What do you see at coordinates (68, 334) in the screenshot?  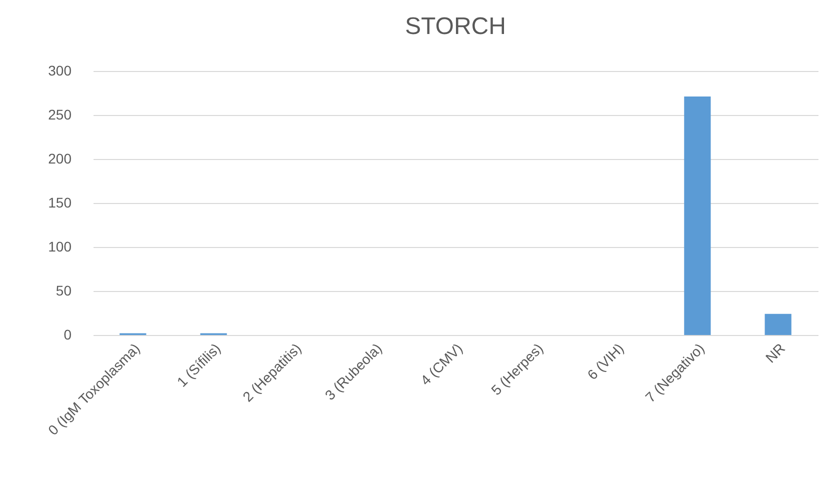 I see `y-tick-label: 0` at bounding box center [68, 334].